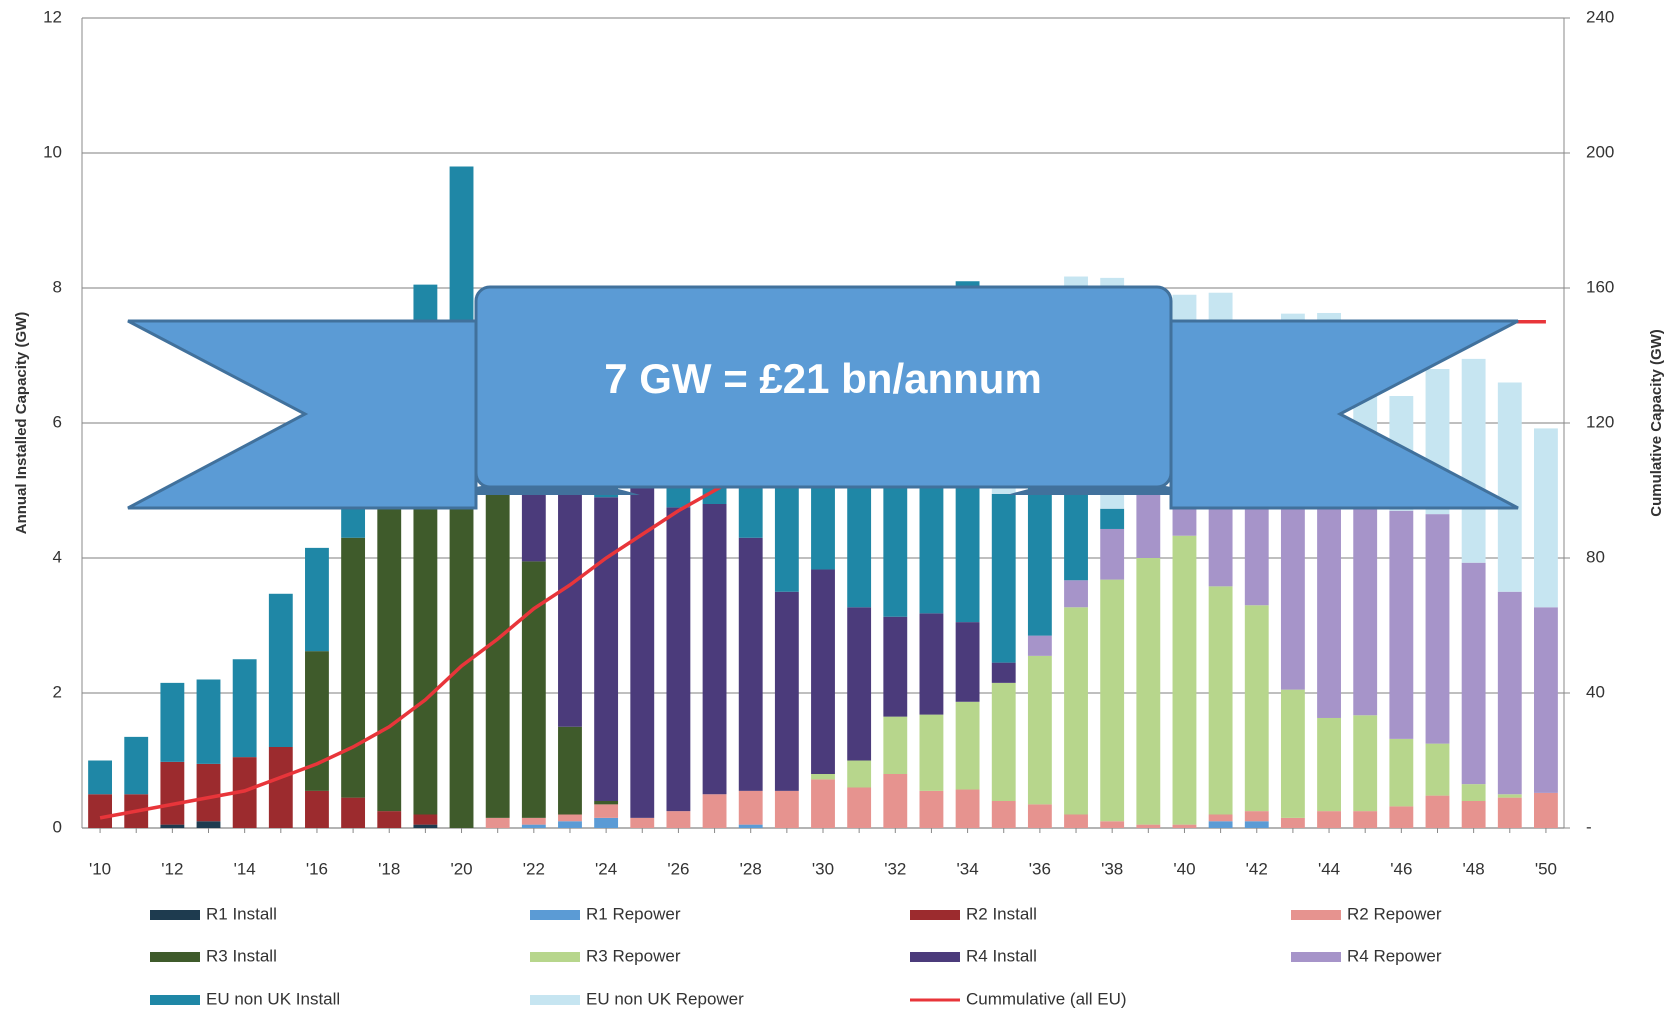  Describe the element at coordinates (1600, 286) in the screenshot. I see `y2-tick-label: 160` at that location.